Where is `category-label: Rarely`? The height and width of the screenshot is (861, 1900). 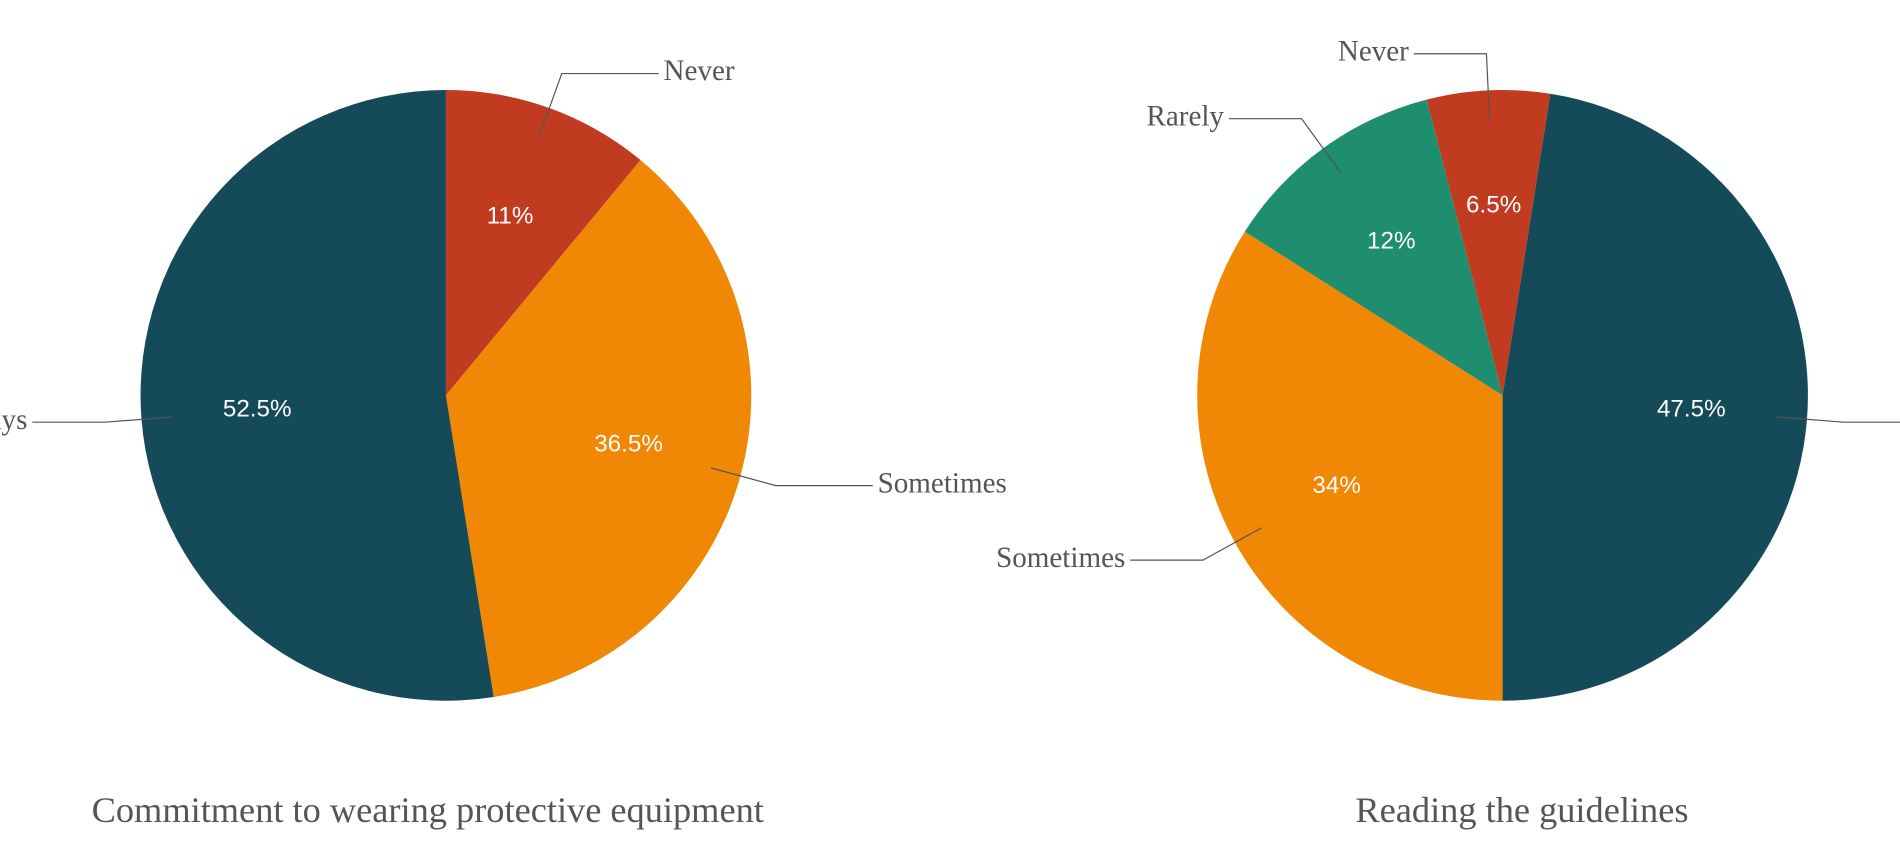
category-label: Rarely is located at coordinates (1185, 116).